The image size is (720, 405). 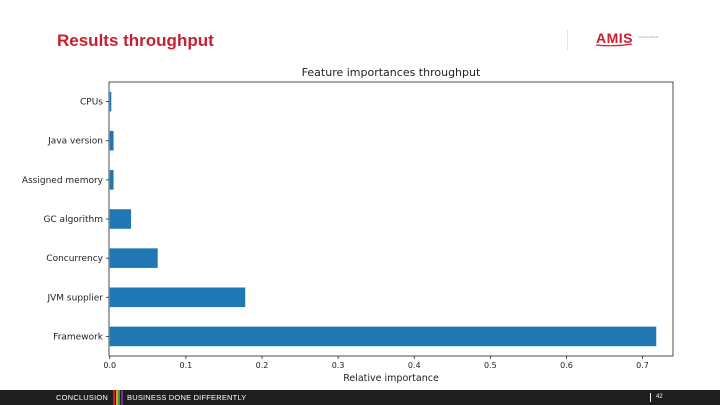 What do you see at coordinates (659, 397) in the screenshot?
I see `page-number: 42` at bounding box center [659, 397].